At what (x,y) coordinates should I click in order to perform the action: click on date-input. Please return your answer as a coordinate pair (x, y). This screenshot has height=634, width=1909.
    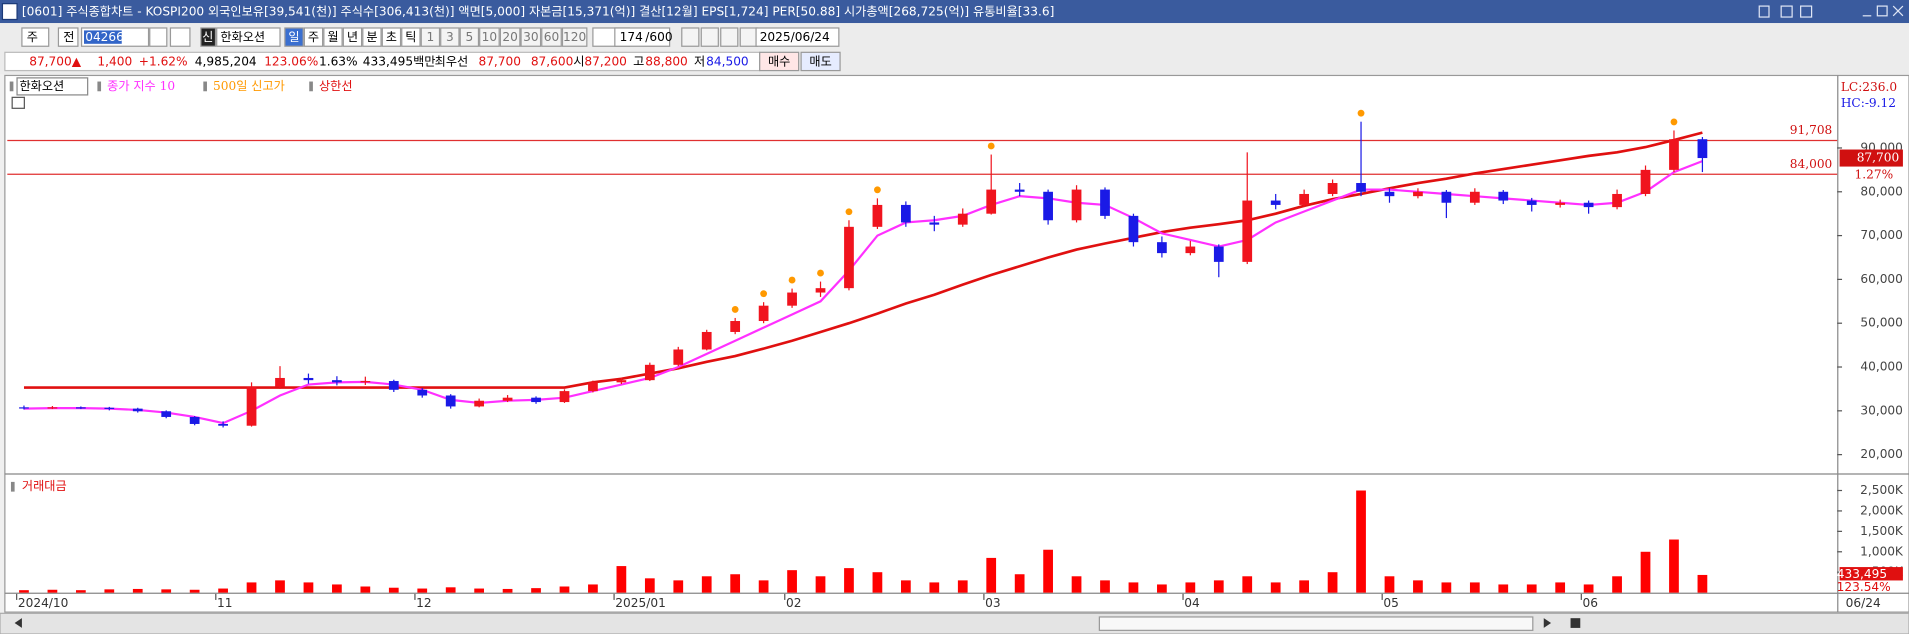
    Looking at the image, I should click on (797, 37).